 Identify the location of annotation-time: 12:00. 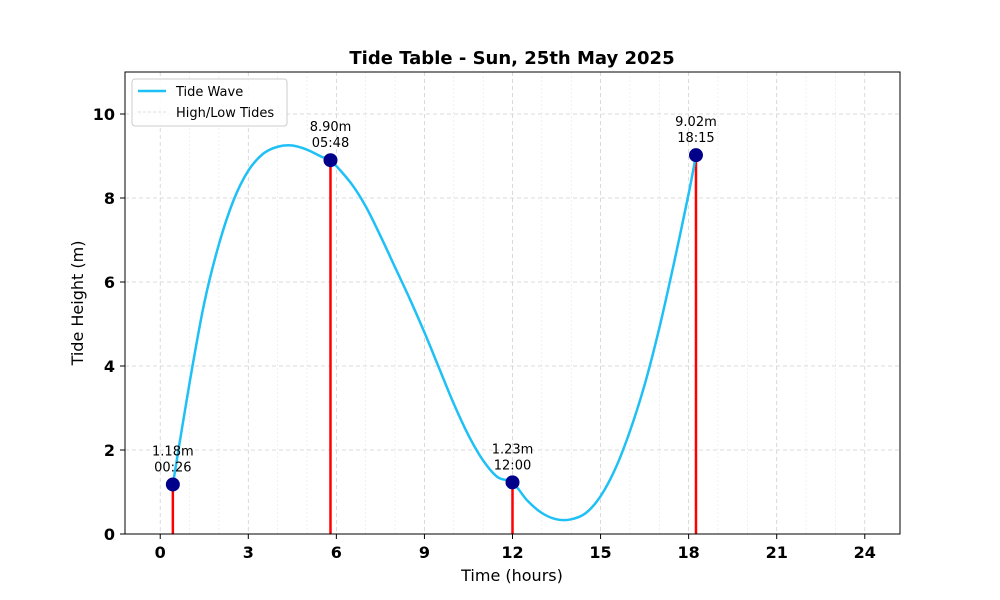
(512, 465).